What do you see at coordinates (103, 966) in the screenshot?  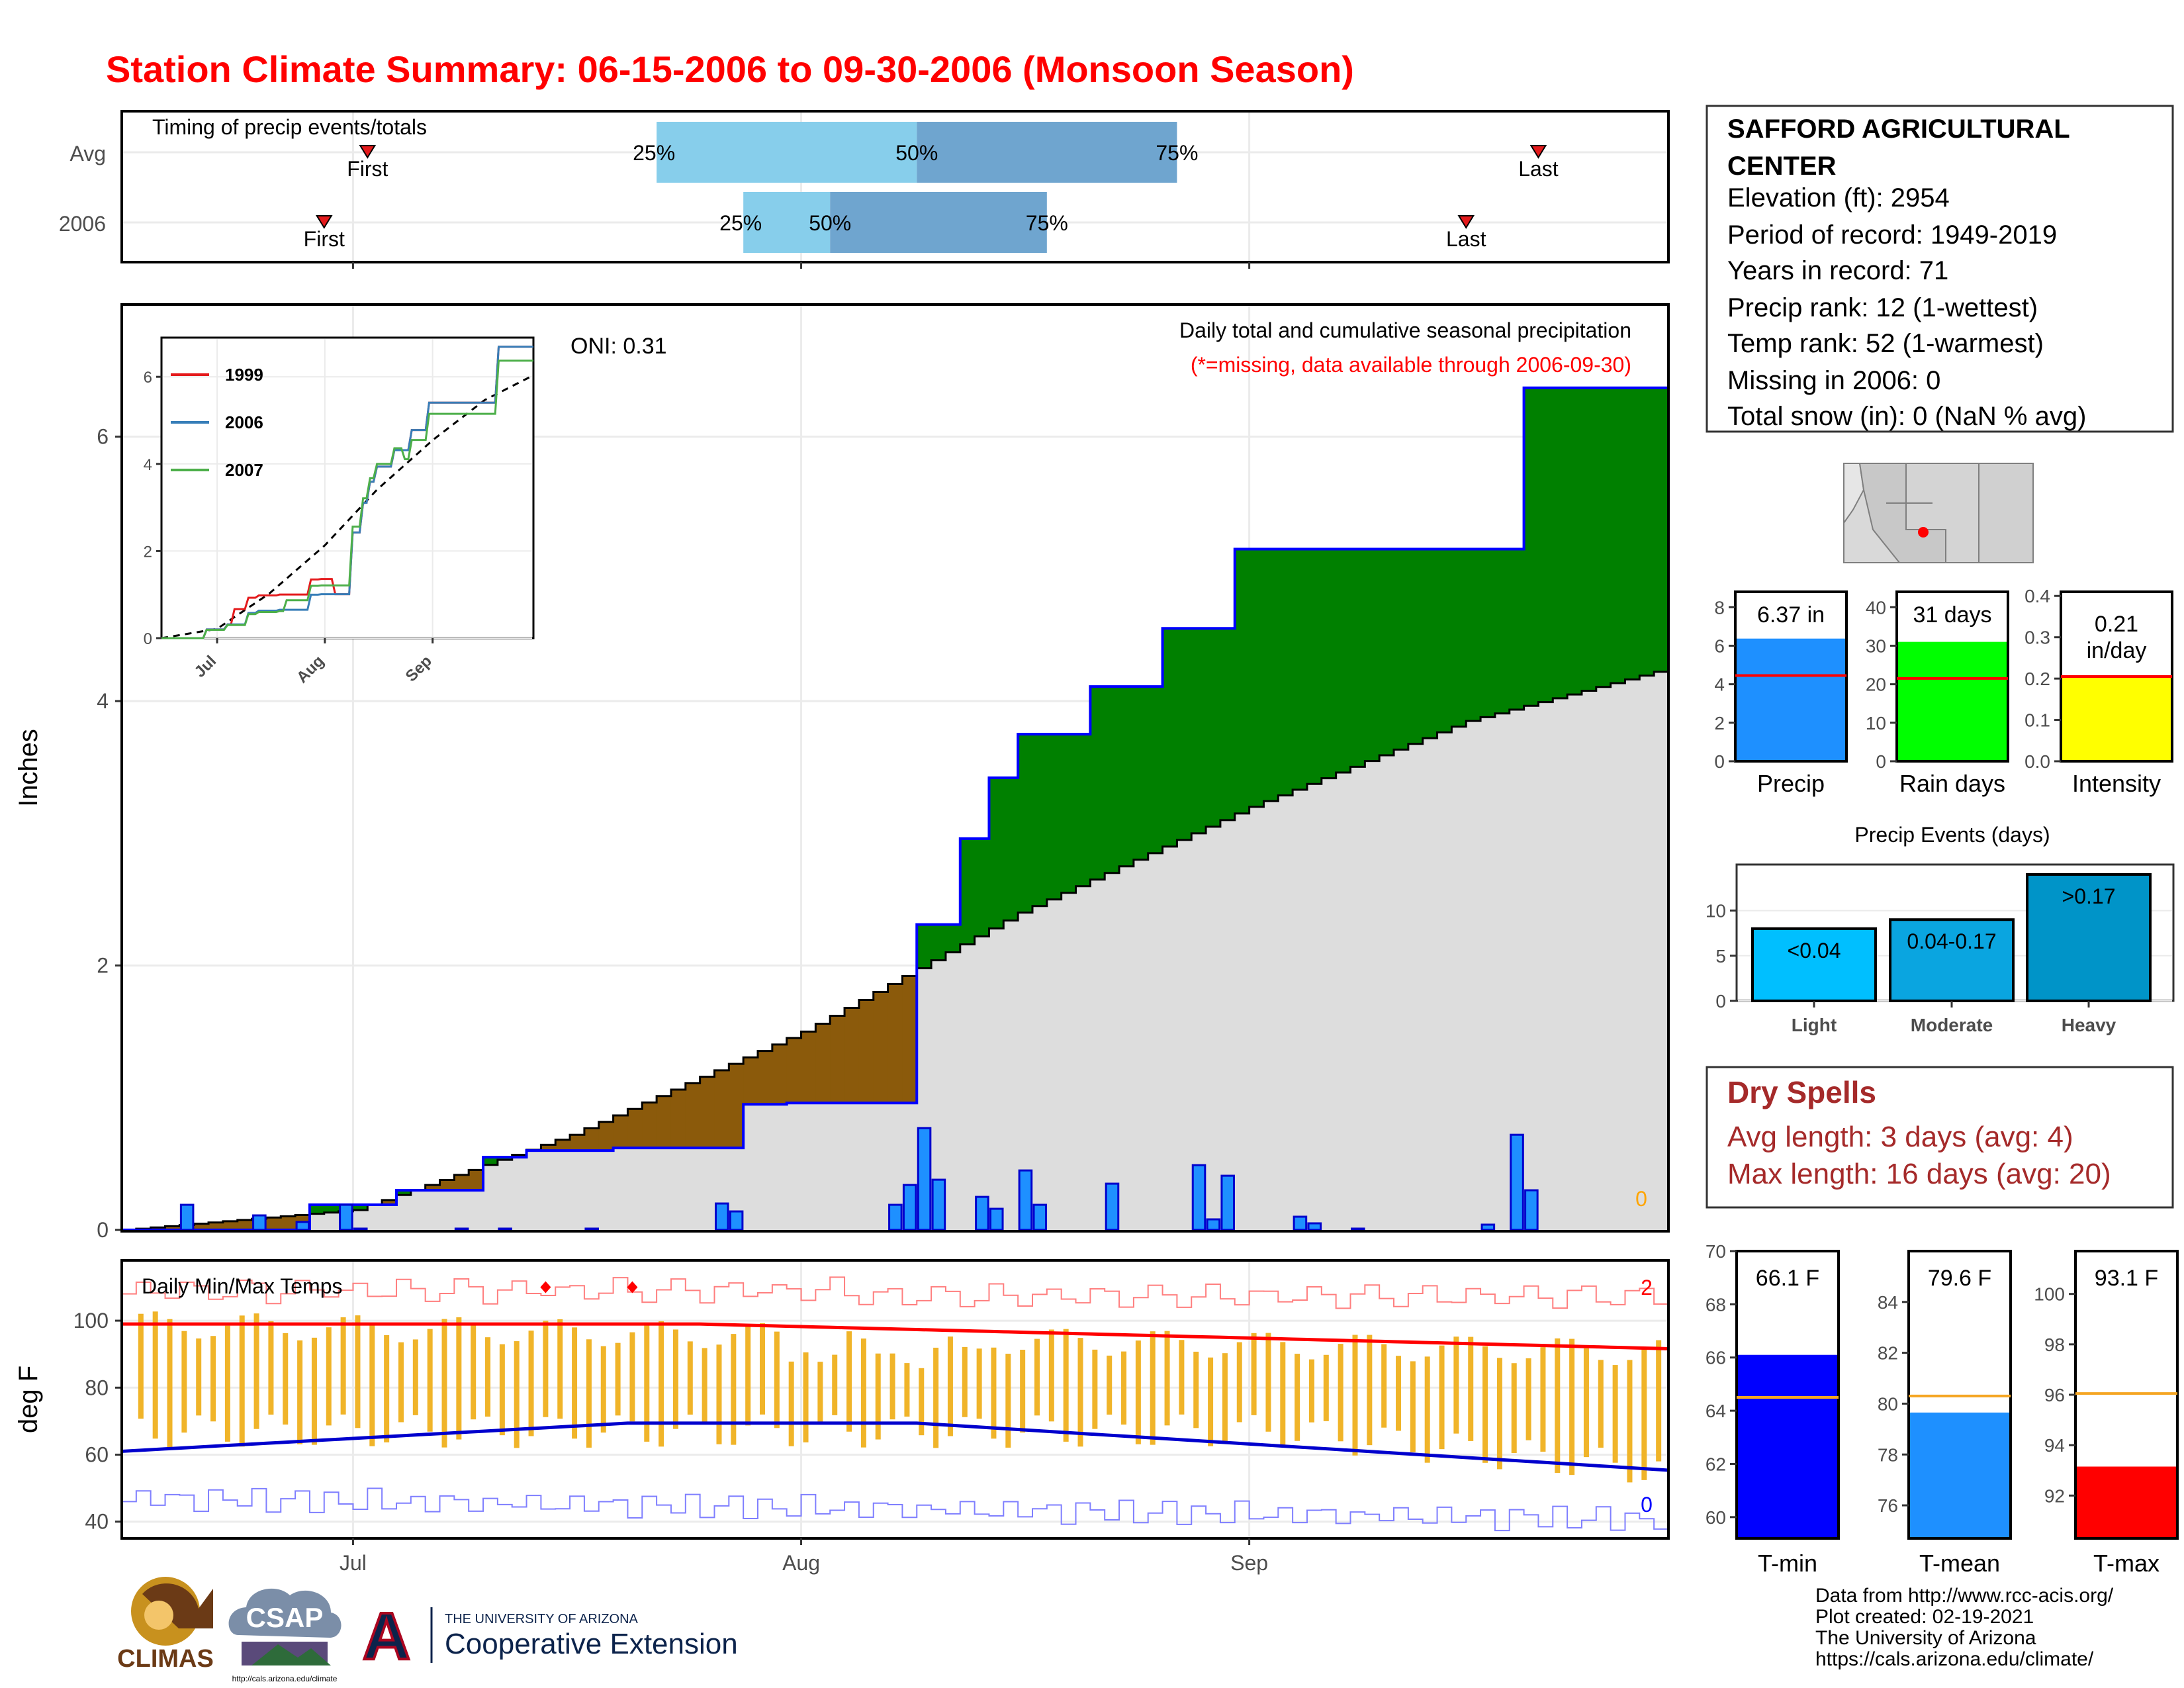 I see `precip-y-tick-label: 2` at bounding box center [103, 966].